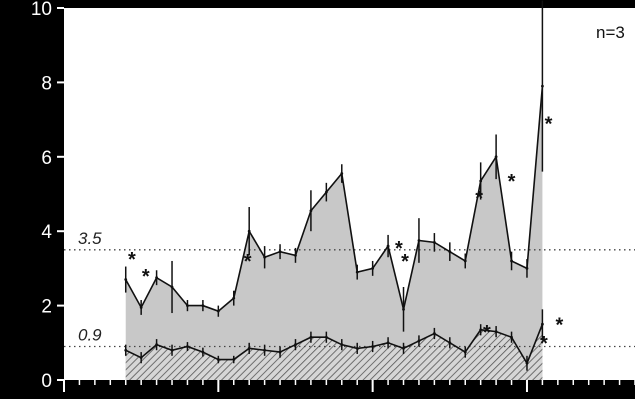 This screenshot has width=635, height=399. I want to click on series-2-line, so click(334, 344).